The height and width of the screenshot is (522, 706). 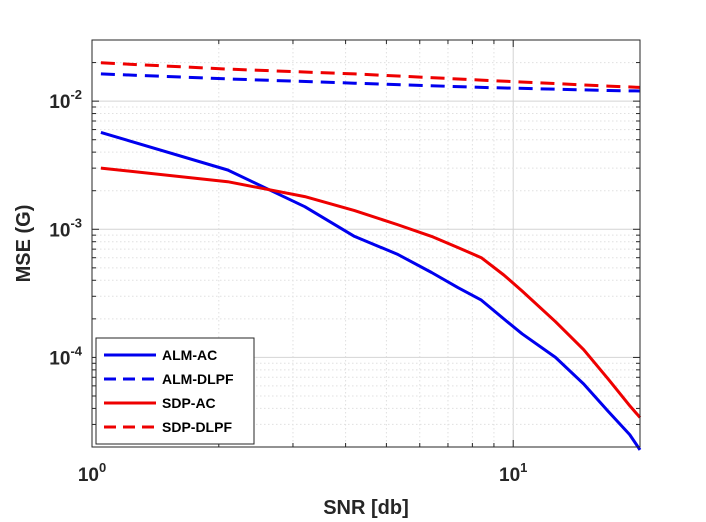 What do you see at coordinates (102, 467) in the screenshot?
I see `x-tick-label-exponent: 0` at bounding box center [102, 467].